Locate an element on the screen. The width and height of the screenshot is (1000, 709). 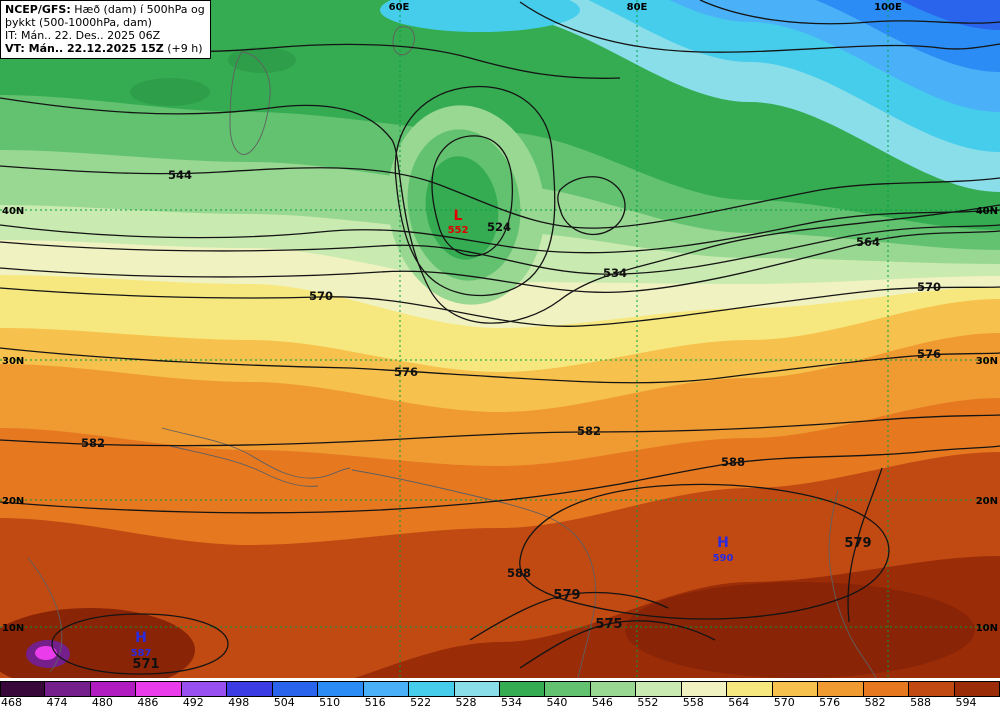
valid-time: VT: Mán.. 22.12.2025 15Z (+9 h) is located at coordinates (105, 48).